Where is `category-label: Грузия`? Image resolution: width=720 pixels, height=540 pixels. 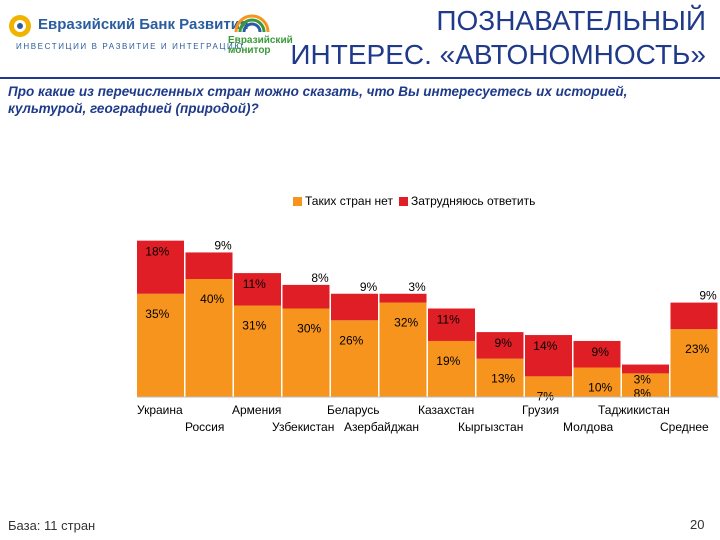
category-label: Грузия is located at coordinates (540, 410).